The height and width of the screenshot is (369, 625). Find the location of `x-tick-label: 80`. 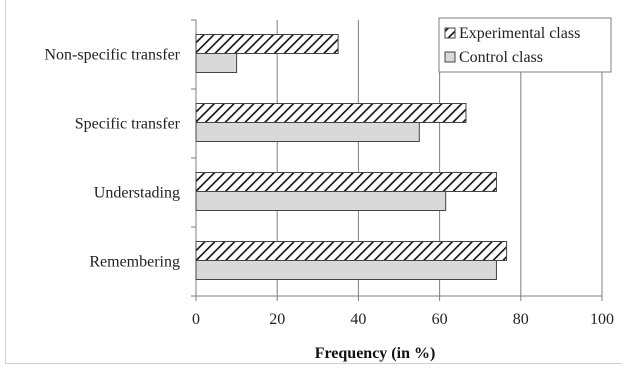

x-tick-label: 80 is located at coordinates (521, 319).